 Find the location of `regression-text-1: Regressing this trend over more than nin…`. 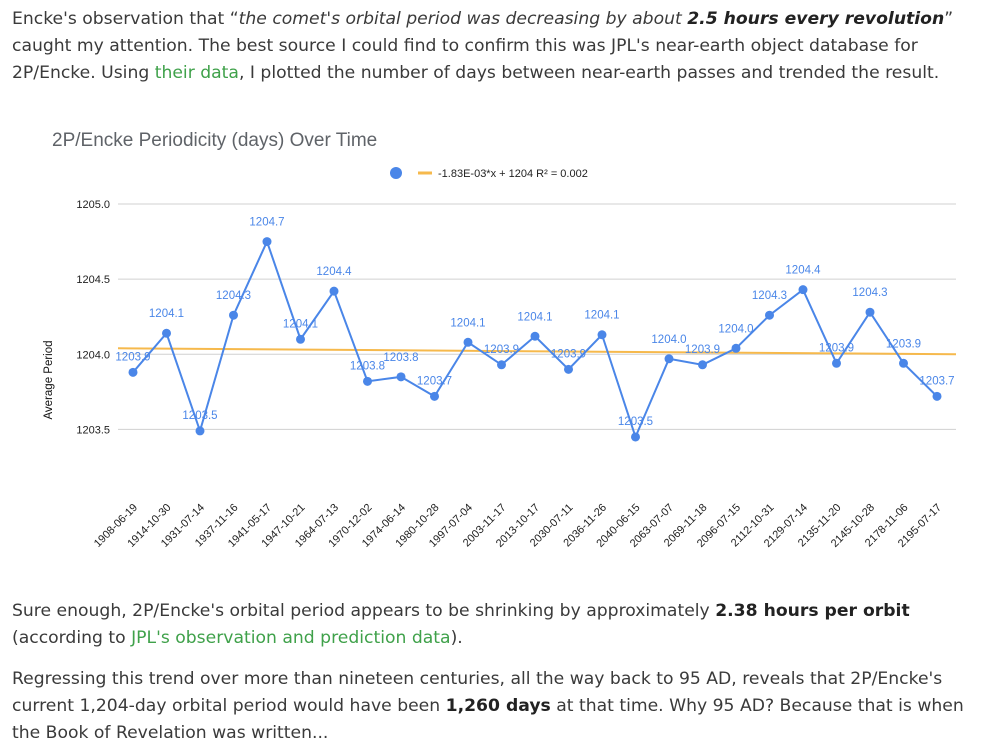

regression-text-1: Regressing this trend over more than nin… is located at coordinates (477, 692).